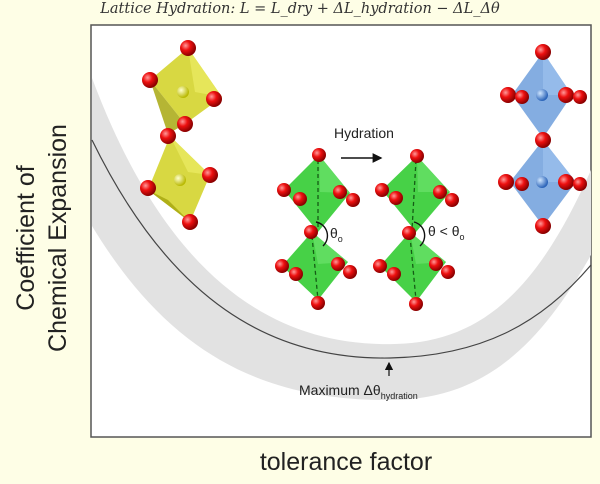 The image size is (600, 484). I want to click on theta-initial-label: θo, so click(336, 234).